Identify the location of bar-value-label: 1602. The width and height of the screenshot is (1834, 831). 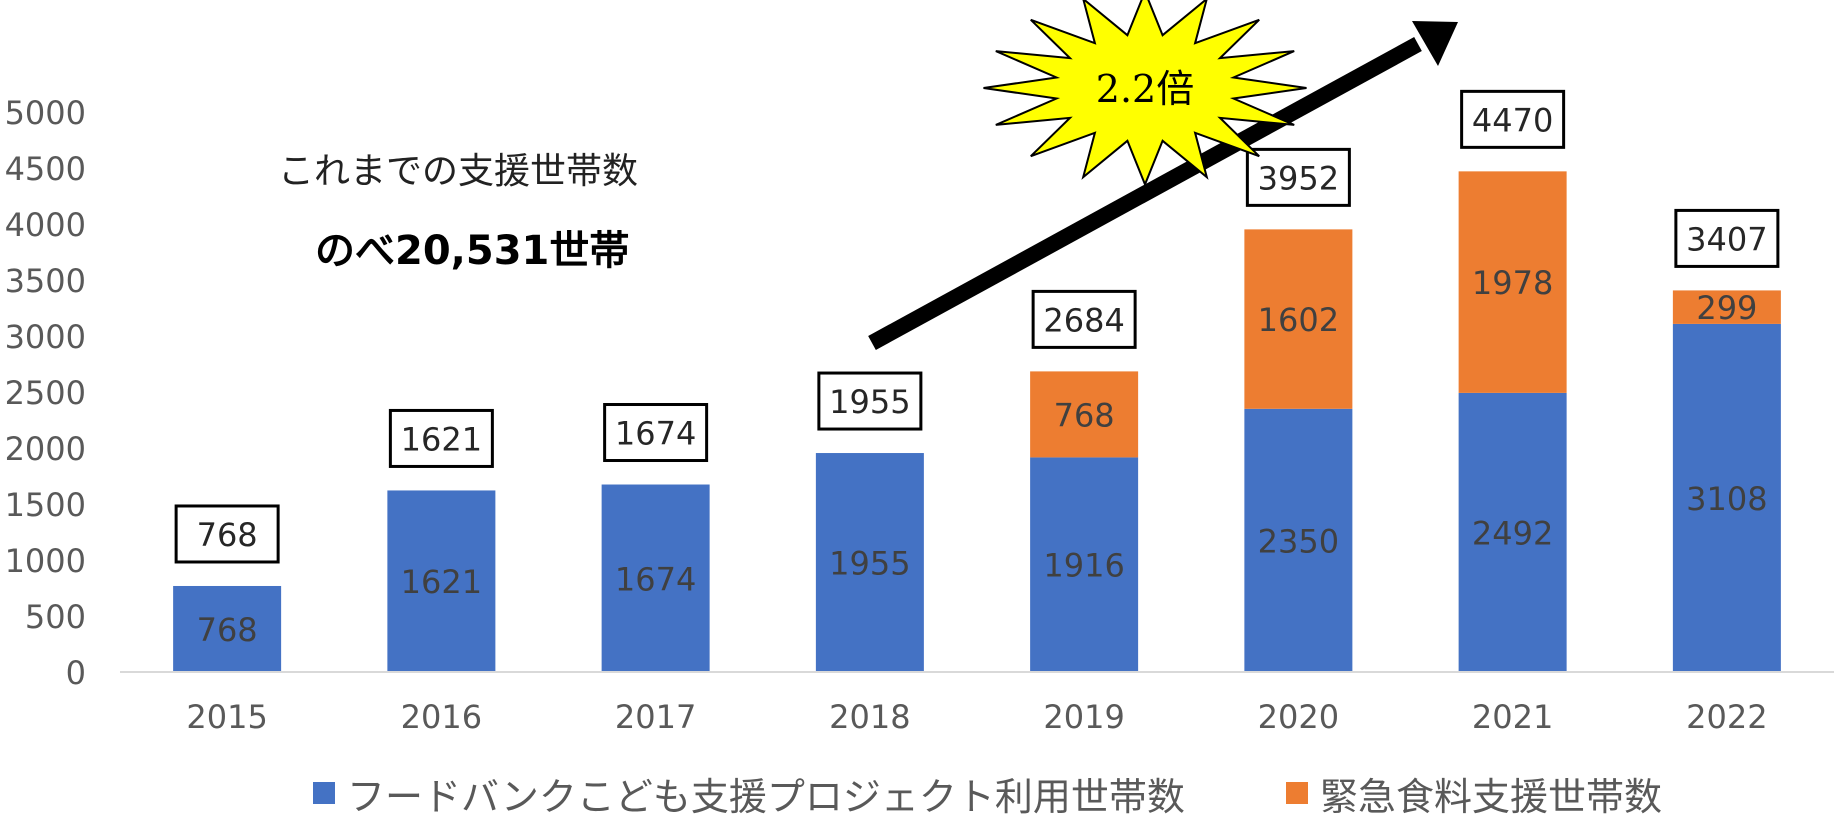
(1298, 320).